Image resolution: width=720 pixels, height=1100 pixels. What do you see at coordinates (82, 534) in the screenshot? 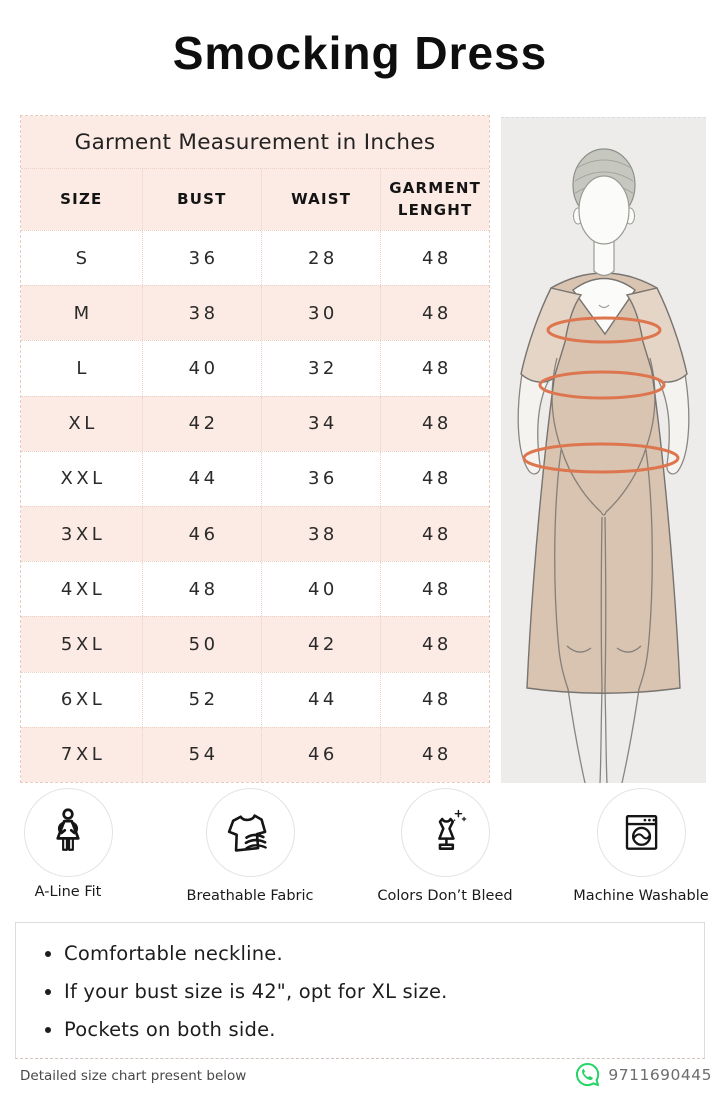
I see `size-cell: 3XL` at bounding box center [82, 534].